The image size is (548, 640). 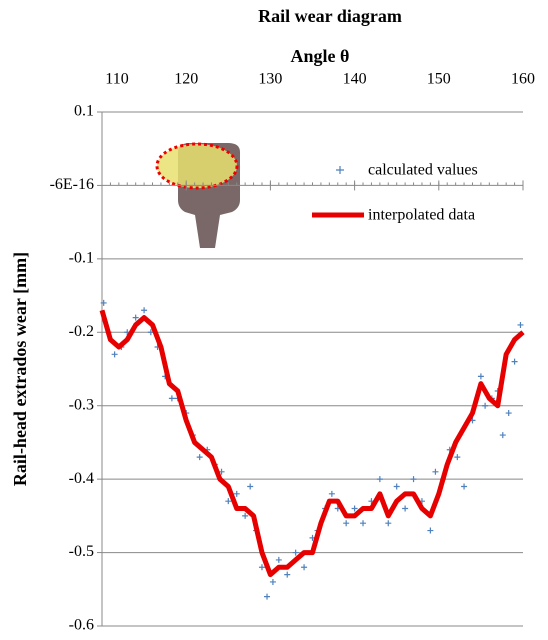 What do you see at coordinates (81, 478) in the screenshot?
I see `y-tick-label: -0.4` at bounding box center [81, 478].